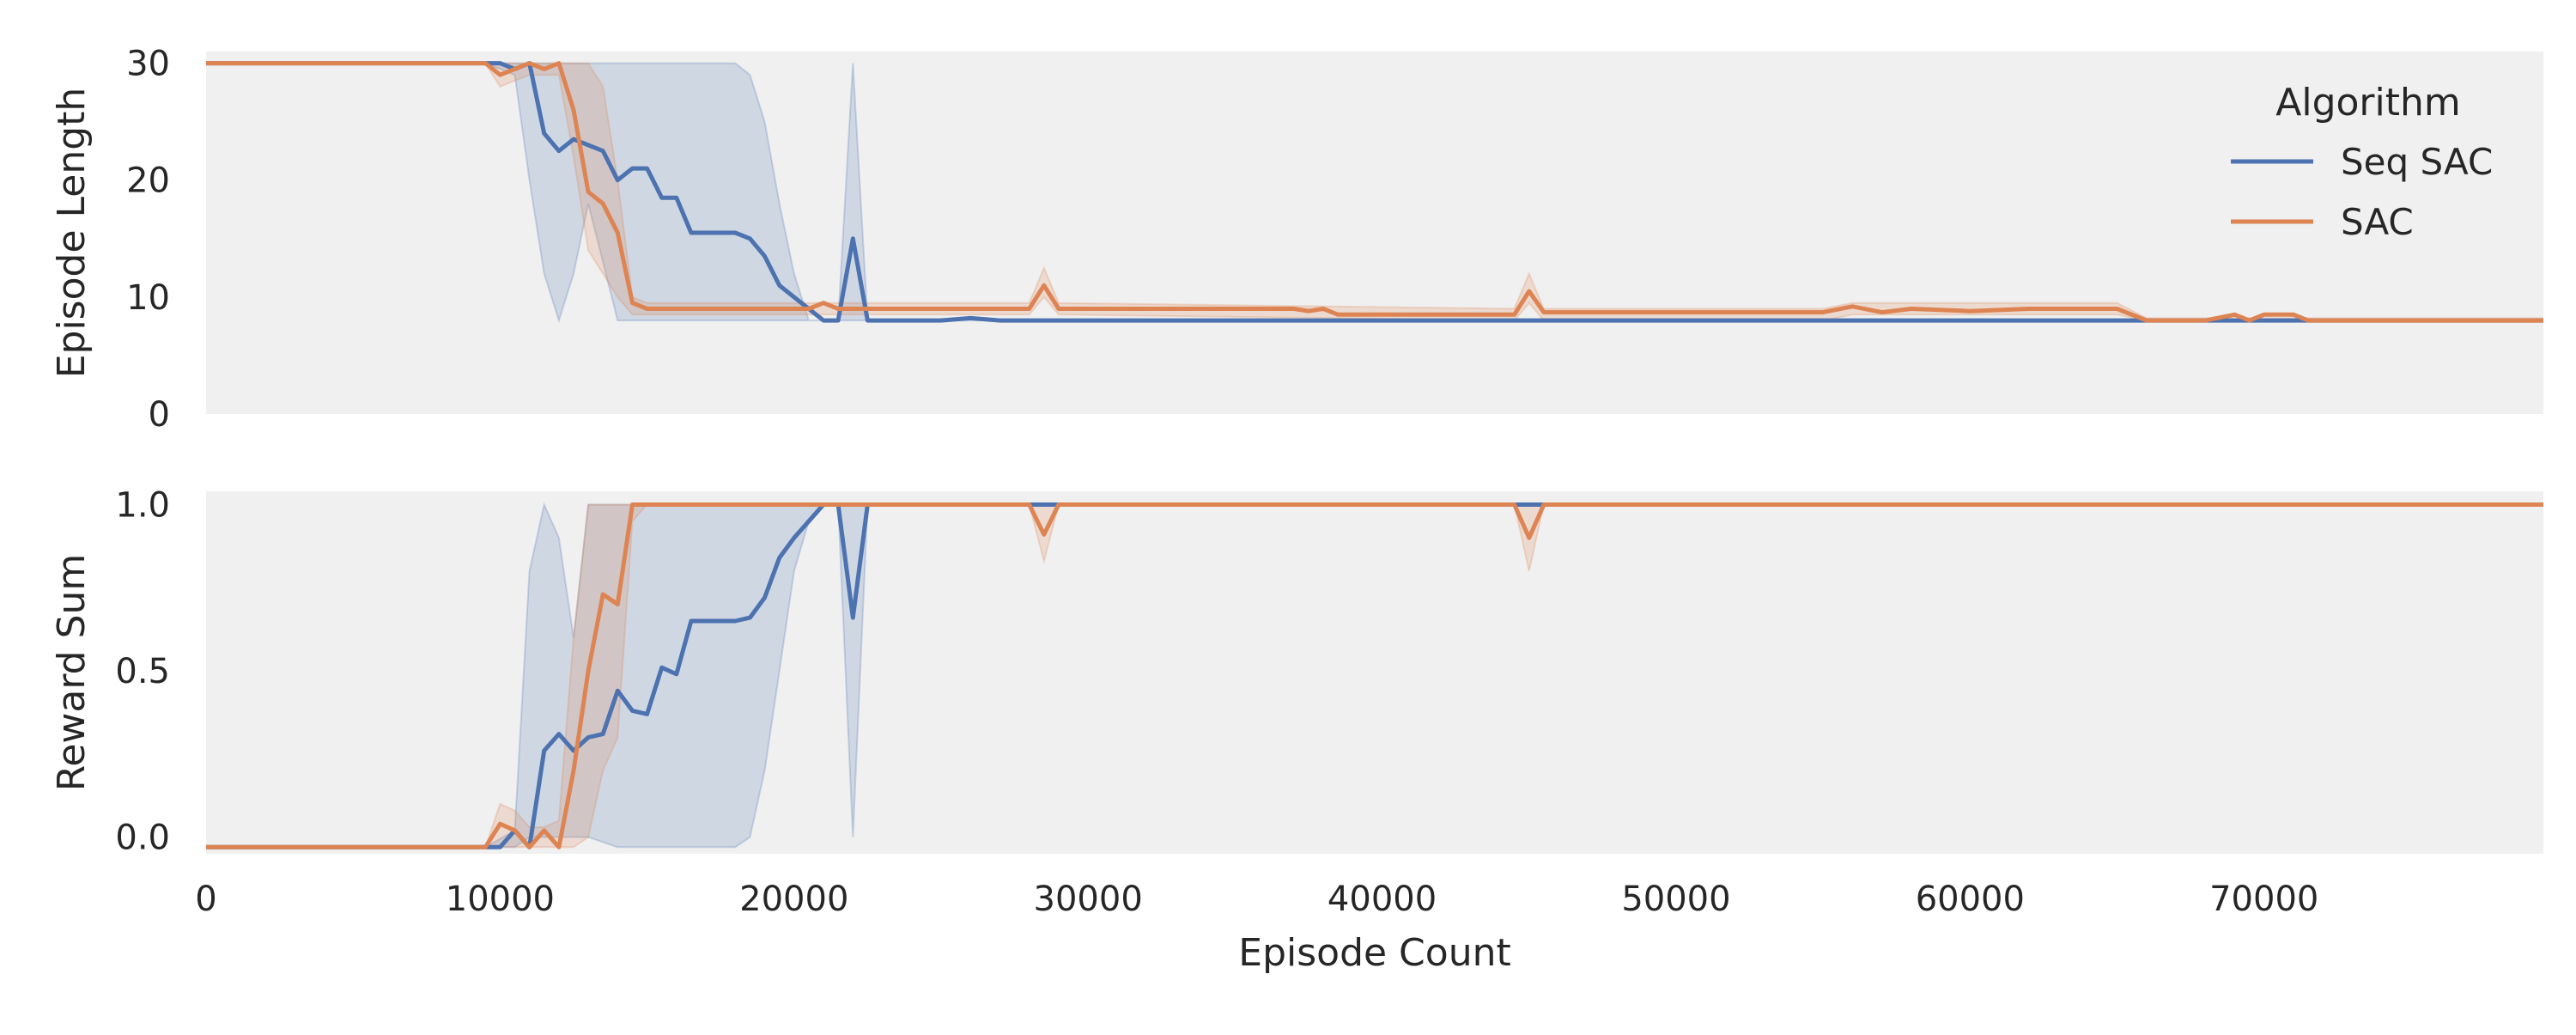 The image size is (2576, 1035). Describe the element at coordinates (2417, 162) in the screenshot. I see `legend-label: Seq SAC` at that location.